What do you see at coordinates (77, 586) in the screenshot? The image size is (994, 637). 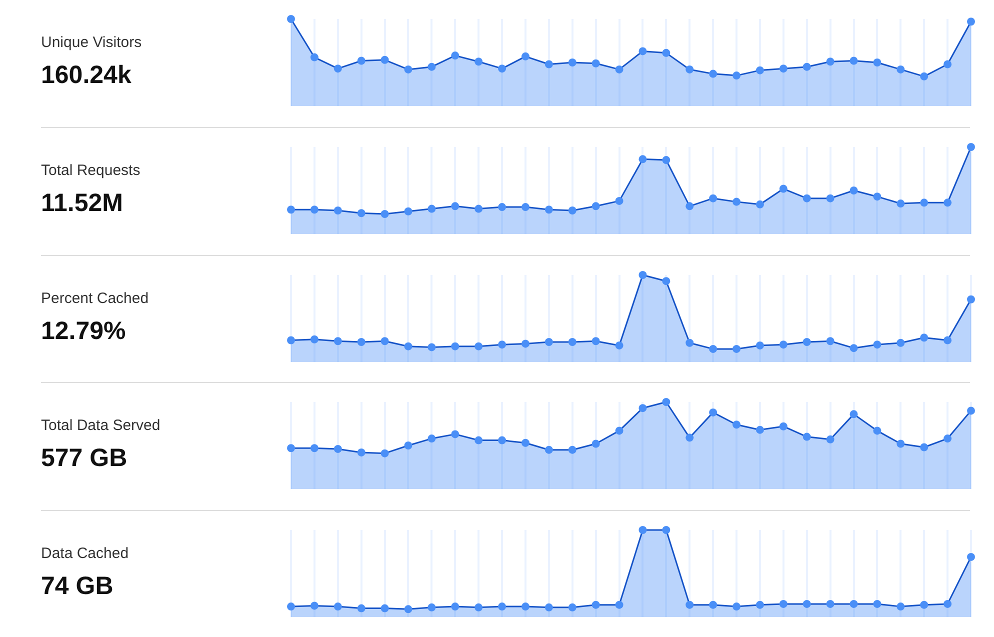 I see `text: 74 GB` at bounding box center [77, 586].